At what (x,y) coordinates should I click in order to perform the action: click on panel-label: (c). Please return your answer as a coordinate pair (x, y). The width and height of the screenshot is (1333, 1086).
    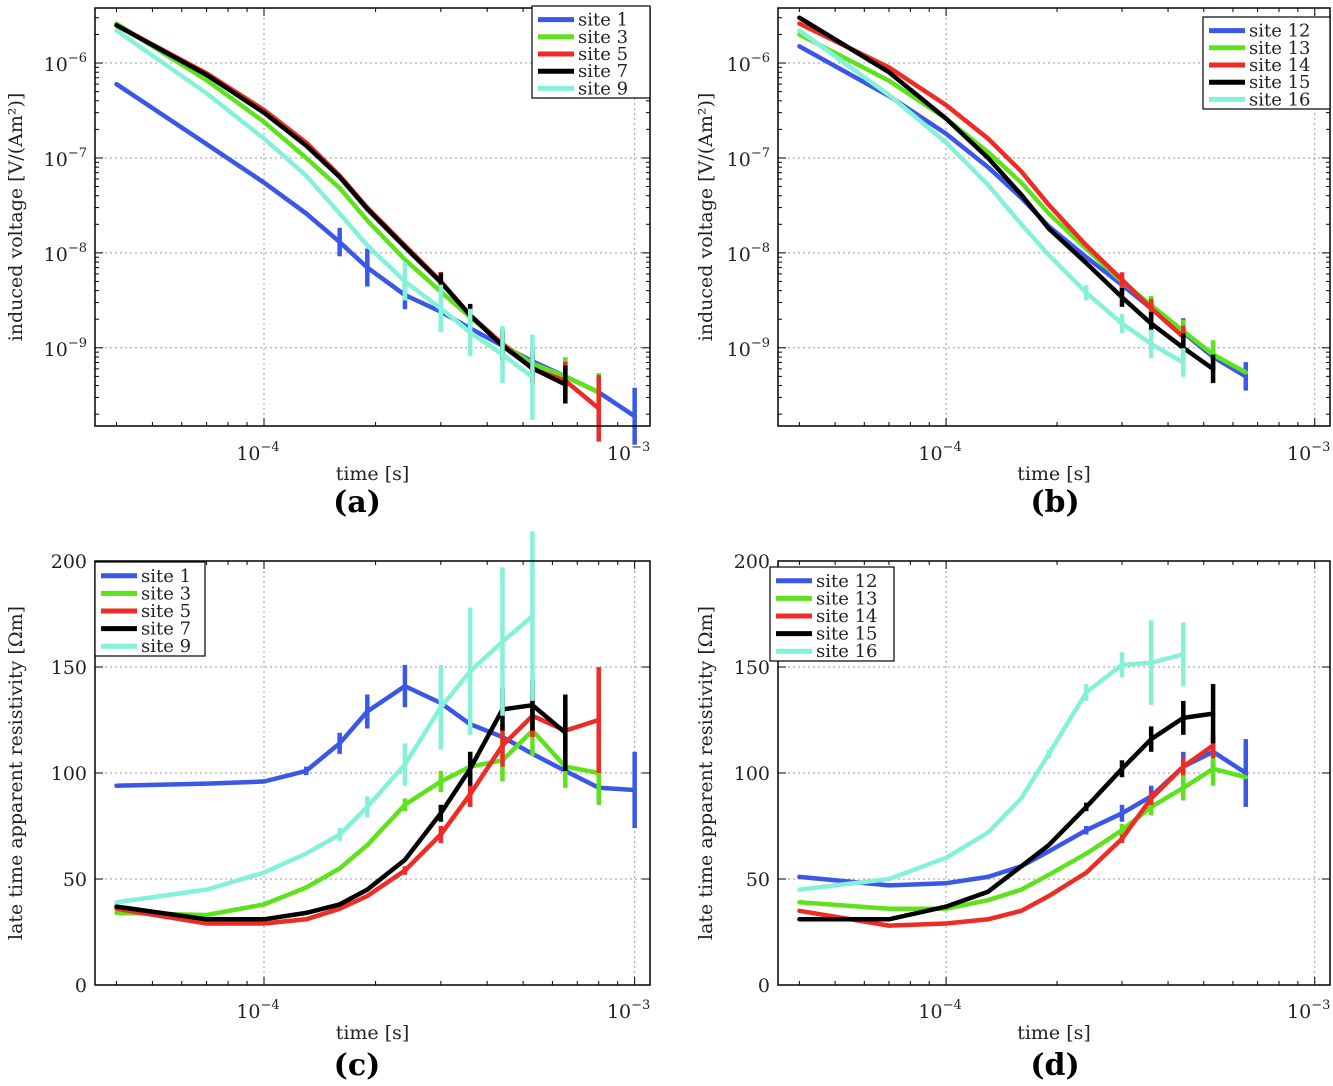
    Looking at the image, I should click on (357, 1065).